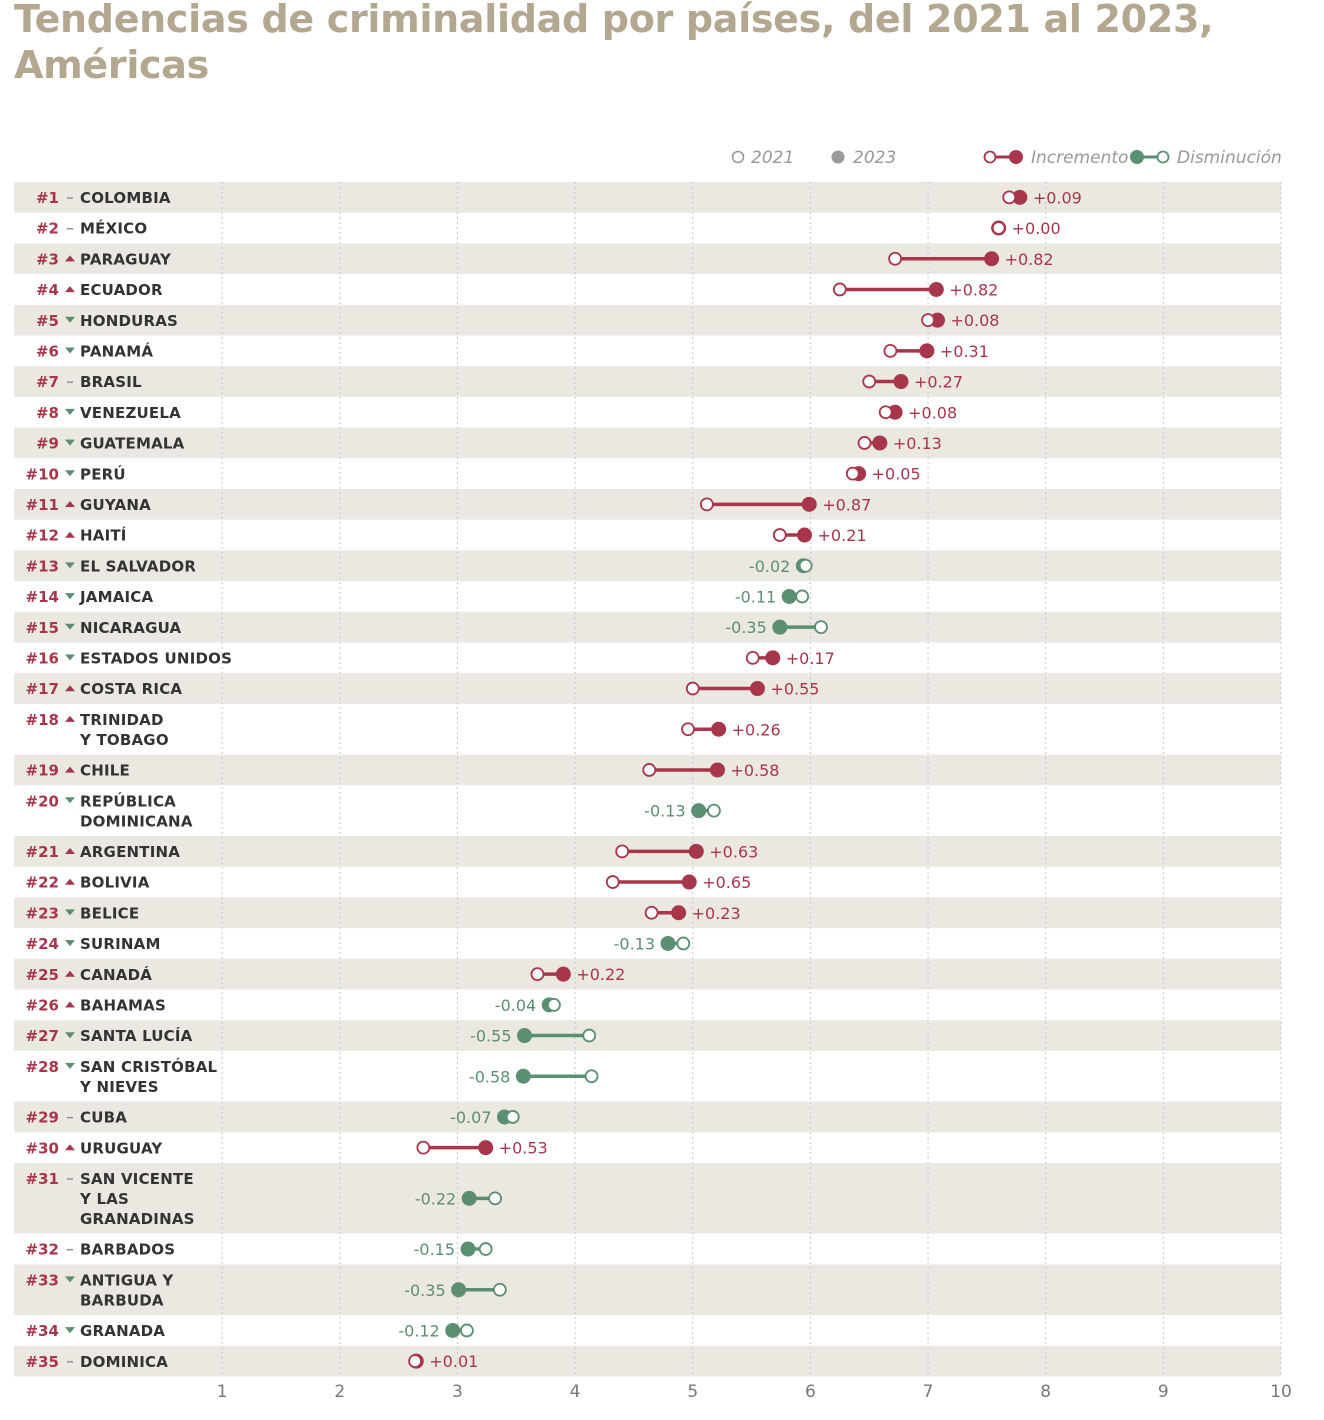 This screenshot has width=1324, height=1420. What do you see at coordinates (1229, 158) in the screenshot?
I see `legend-decrease-label: Disminución` at bounding box center [1229, 158].